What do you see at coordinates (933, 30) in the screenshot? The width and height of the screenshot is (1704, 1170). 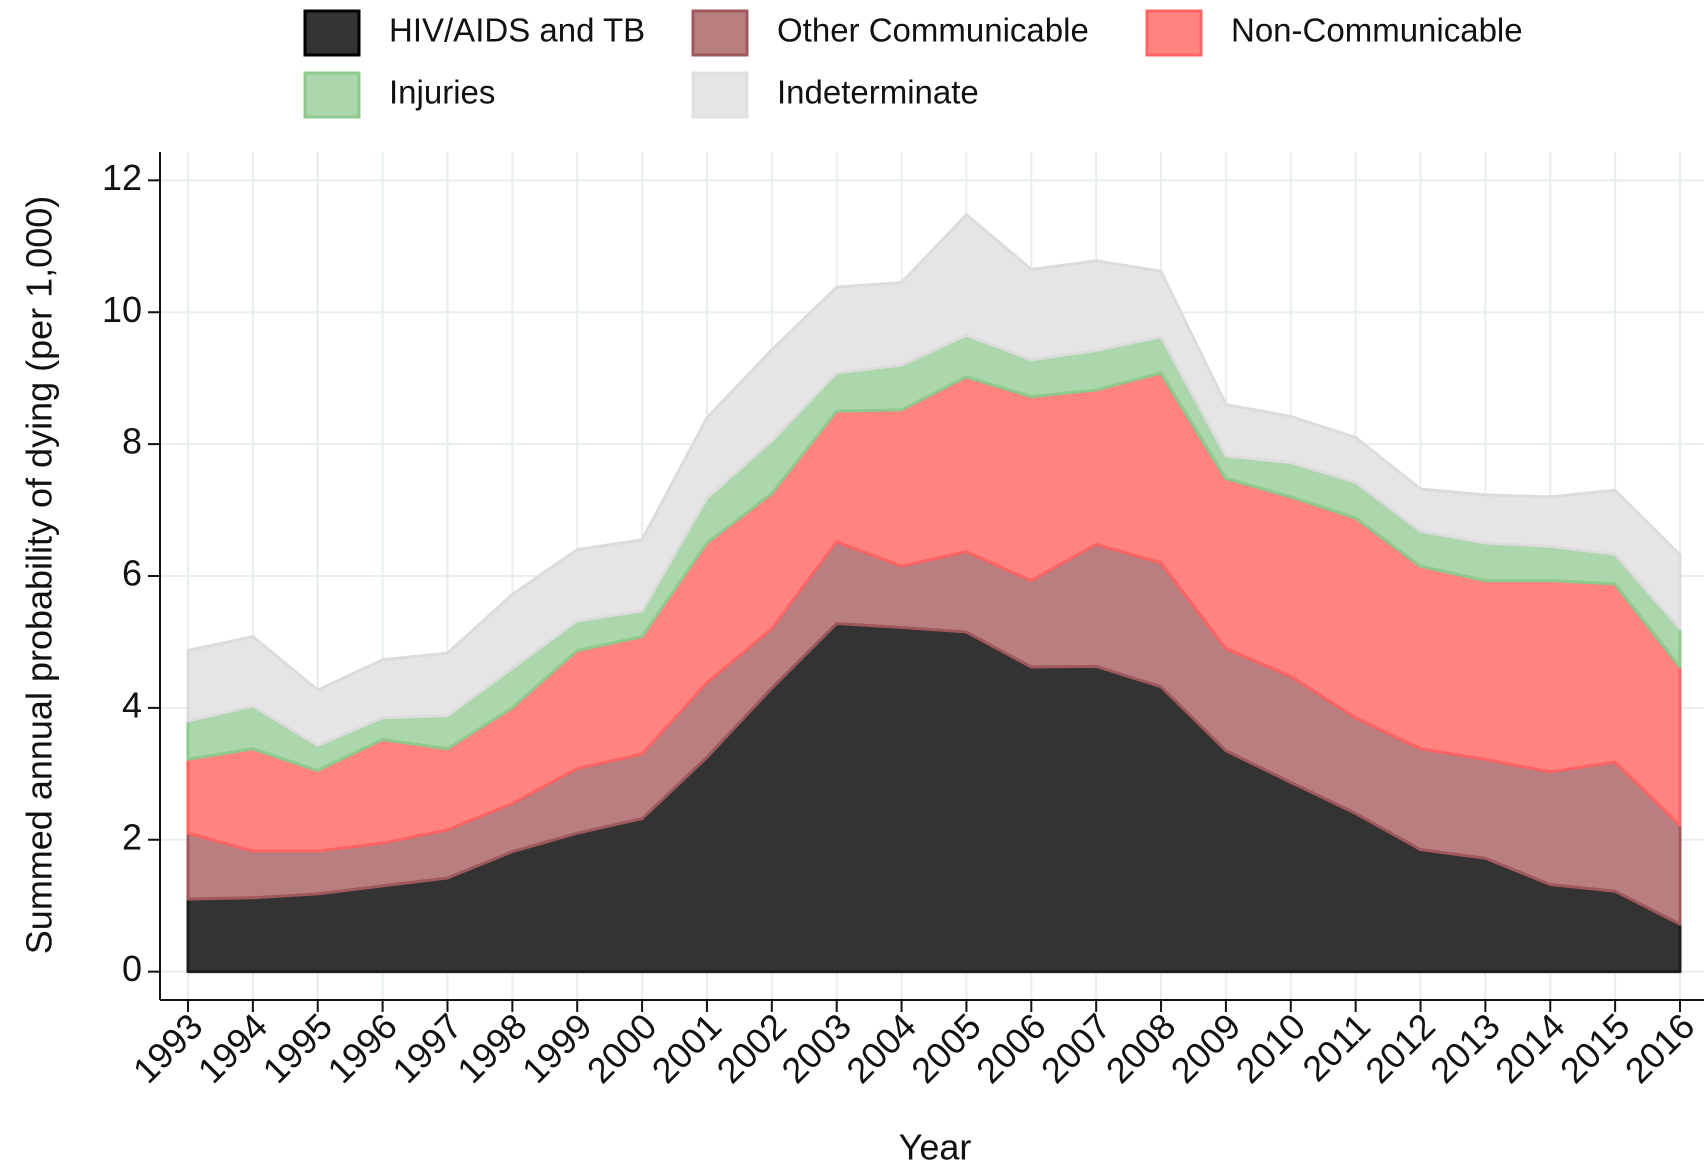 I see `legend-label: Other Communicable` at bounding box center [933, 30].